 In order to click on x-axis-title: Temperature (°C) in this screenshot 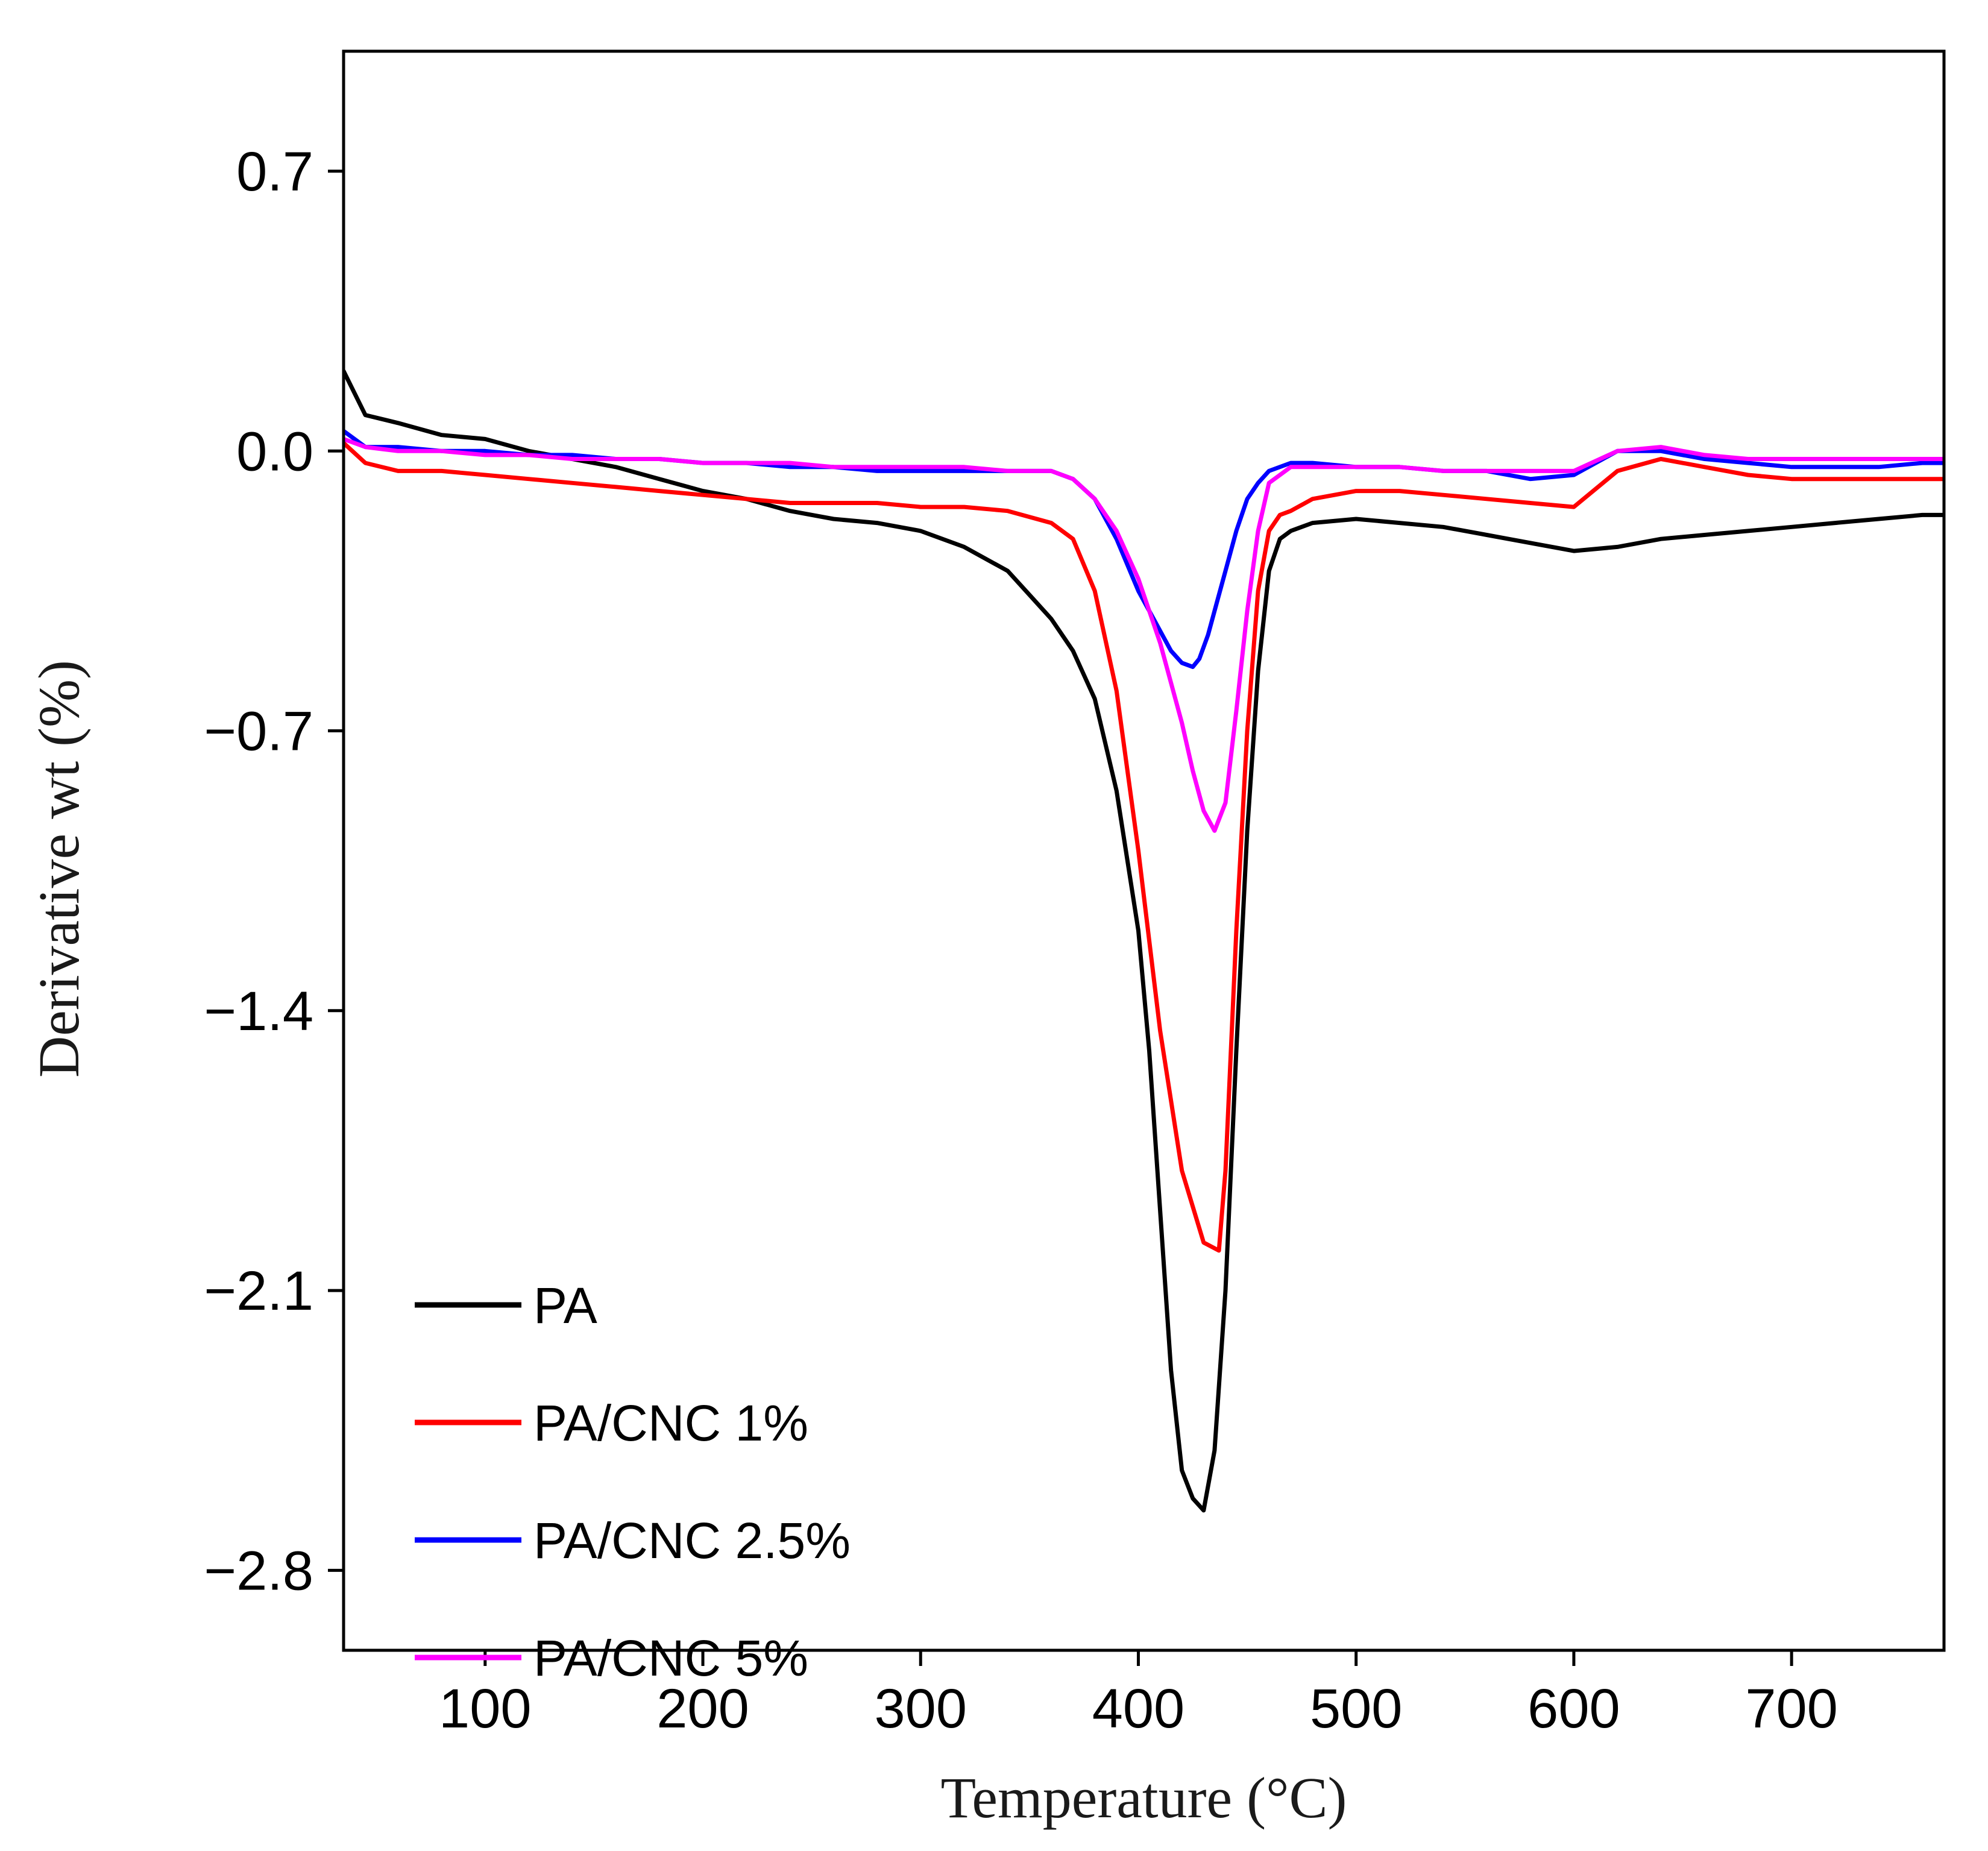, I will do `click(1143, 1797)`.